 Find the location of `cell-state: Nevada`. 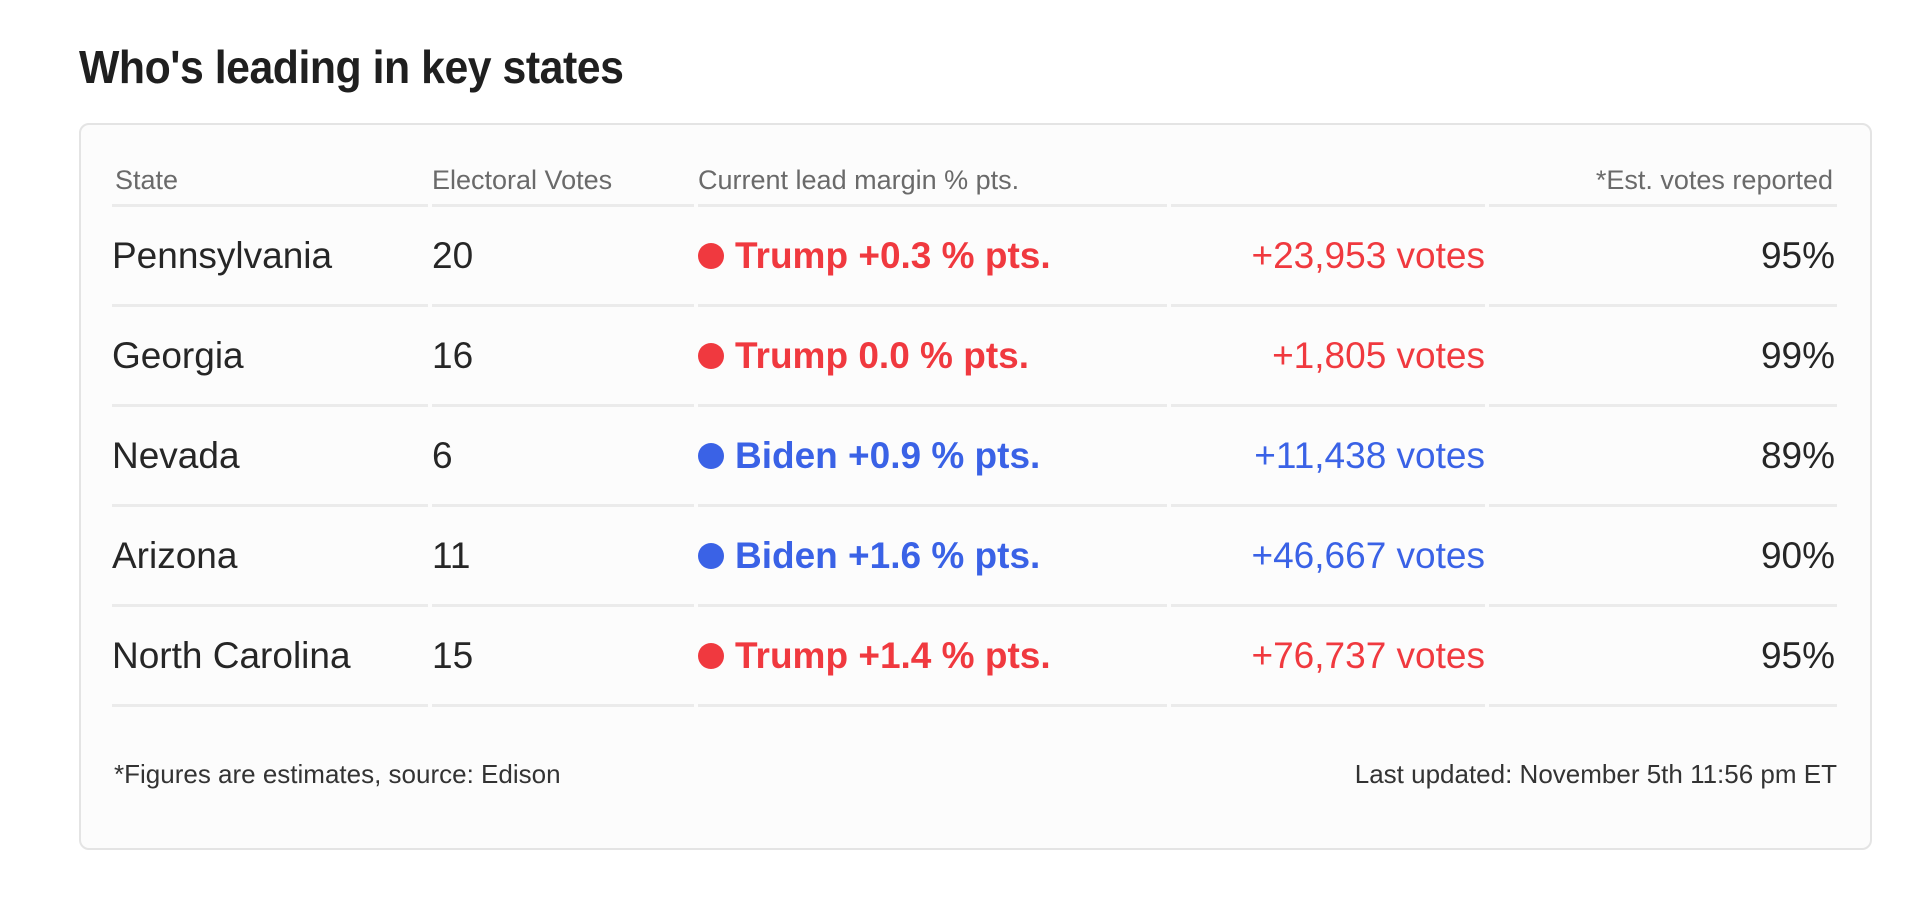

cell-state: Nevada is located at coordinates (270, 457).